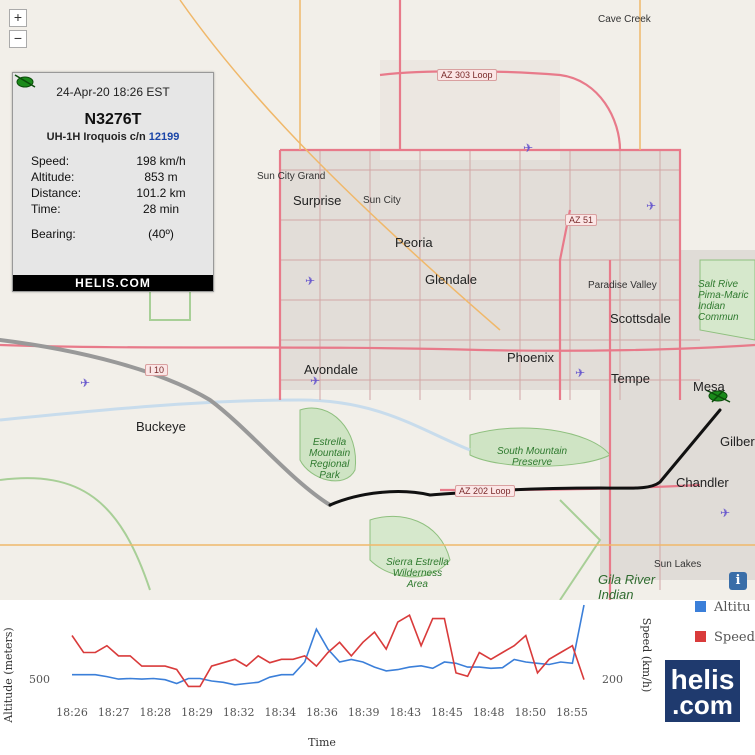 The height and width of the screenshot is (755, 755). I want to click on series-line-altitude, so click(328, 645).